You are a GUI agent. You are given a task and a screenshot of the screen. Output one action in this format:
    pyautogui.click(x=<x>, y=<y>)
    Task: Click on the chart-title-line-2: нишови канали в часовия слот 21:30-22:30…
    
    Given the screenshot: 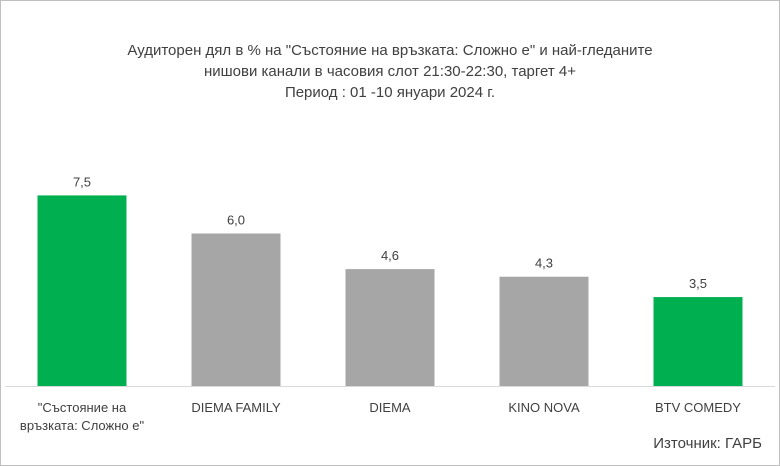 What is the action you would take?
    pyautogui.click(x=390, y=71)
    